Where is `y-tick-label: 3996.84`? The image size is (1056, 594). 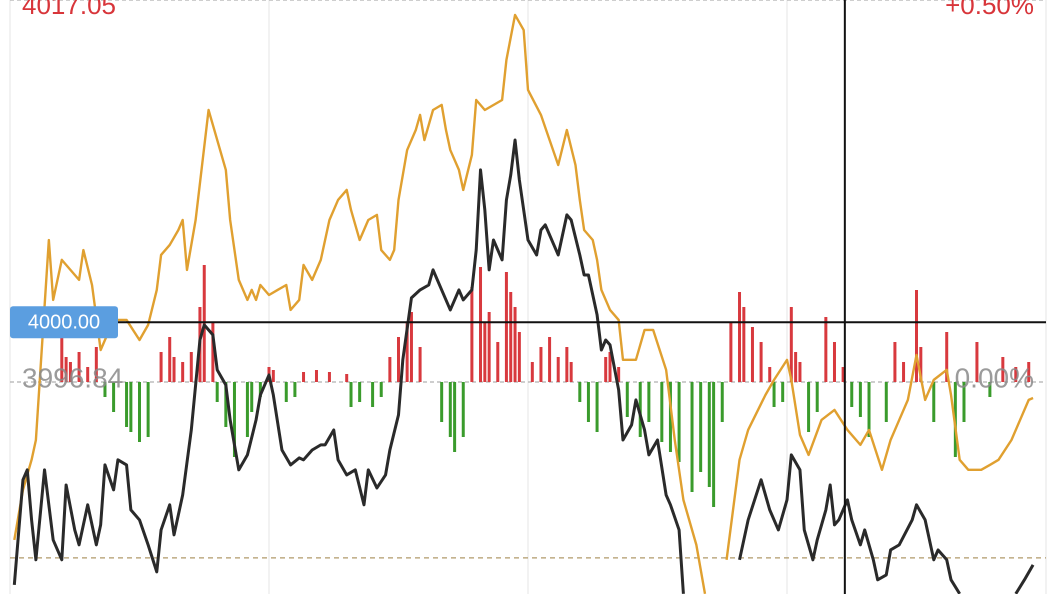 y-tick-label: 3996.84 is located at coordinates (72, 377).